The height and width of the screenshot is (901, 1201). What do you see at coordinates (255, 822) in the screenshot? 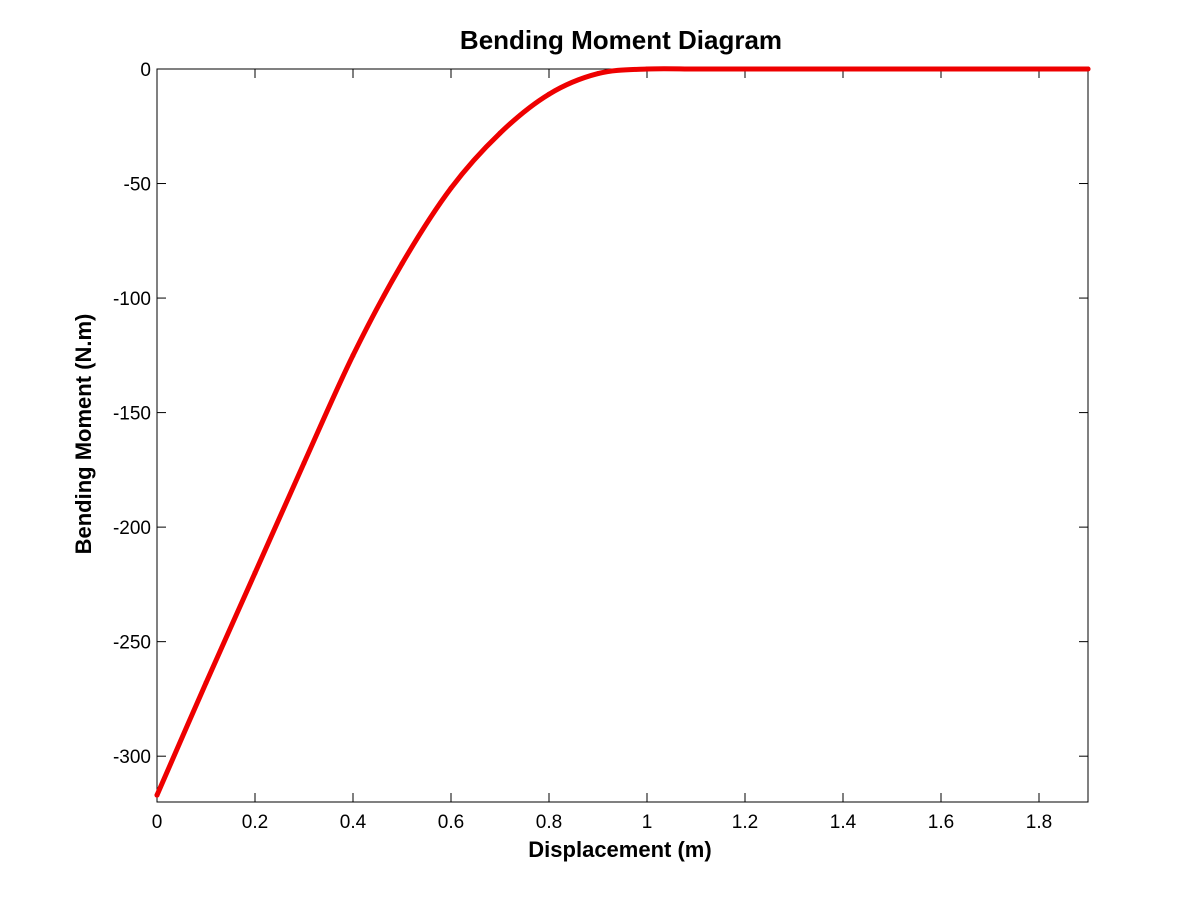
I see `x-tick-label: 0.2` at bounding box center [255, 822].